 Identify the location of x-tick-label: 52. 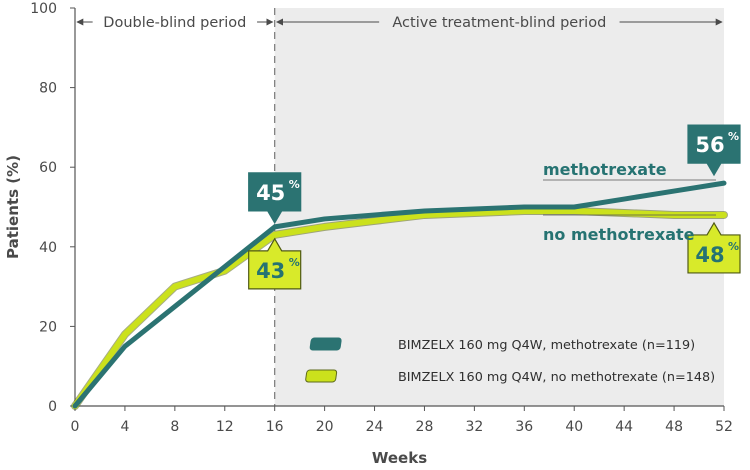
(724, 427).